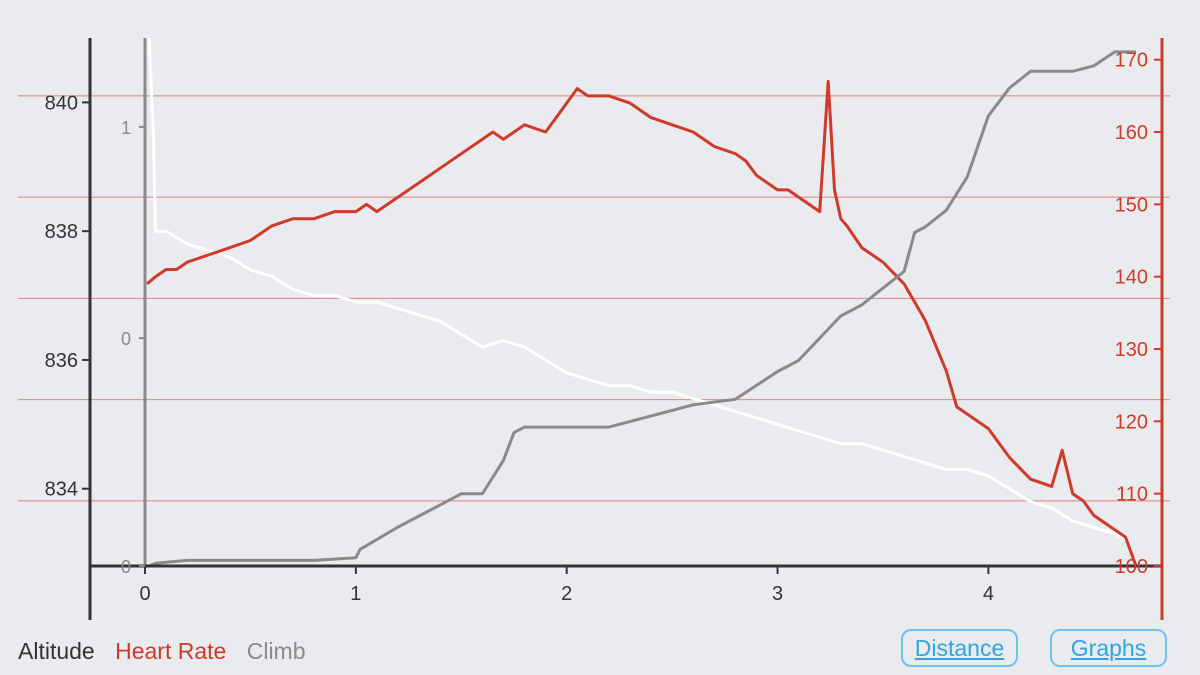 Image resolution: width=1200 pixels, height=675 pixels. What do you see at coordinates (56, 651) in the screenshot?
I see `legend-altitude: Altitude` at bounding box center [56, 651].